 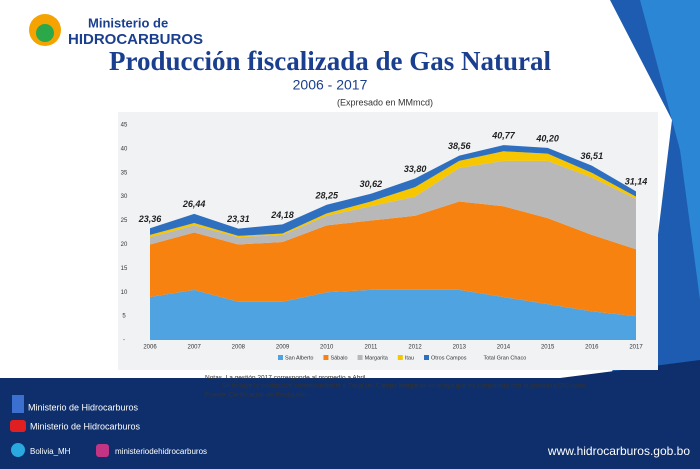 What do you see at coordinates (124, 245) in the screenshot?
I see `y-tick-label: 20` at bounding box center [124, 245].